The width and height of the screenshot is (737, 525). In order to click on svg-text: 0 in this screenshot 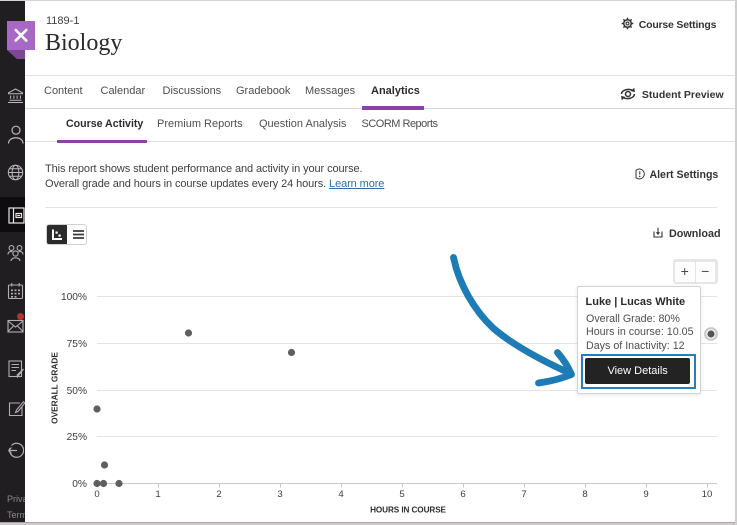, I will do `click(96, 494)`.